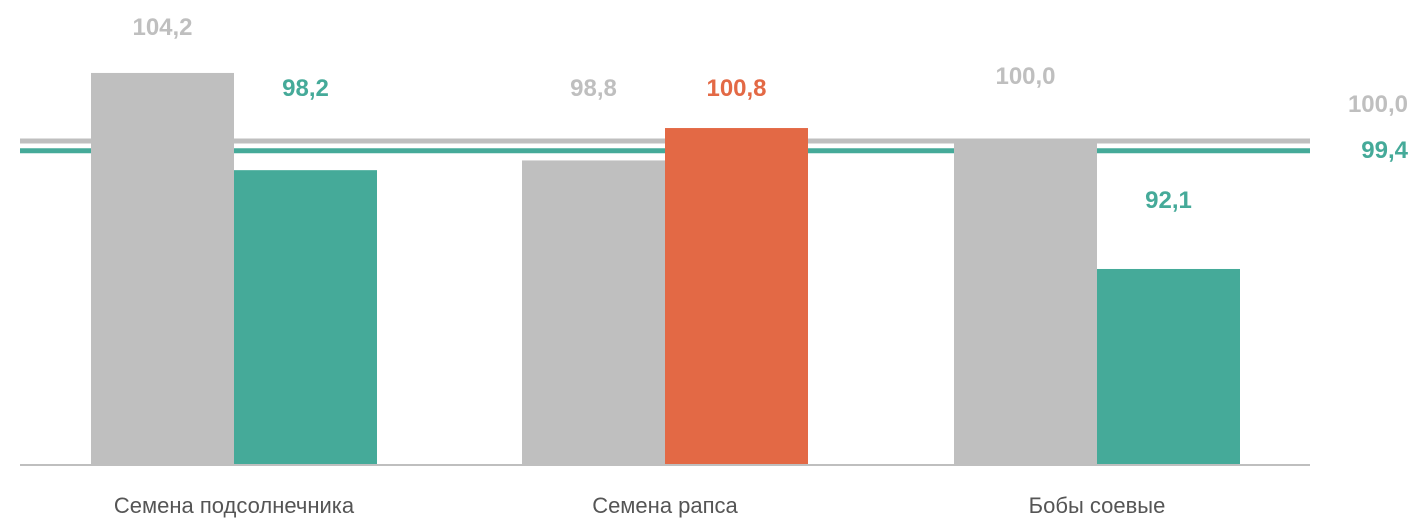 Image resolution: width=1414 pixels, height=520 pixels. What do you see at coordinates (162, 27) in the screenshot?
I see `value-label-series0-0: 104,2` at bounding box center [162, 27].